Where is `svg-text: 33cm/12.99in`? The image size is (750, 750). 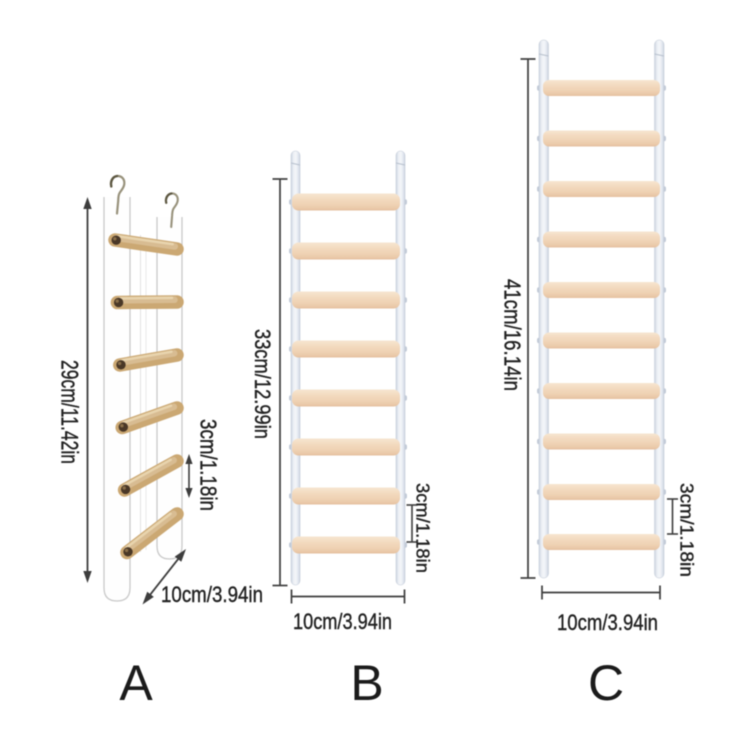
svg-text: 33cm/12.99in is located at coordinates (262, 384).